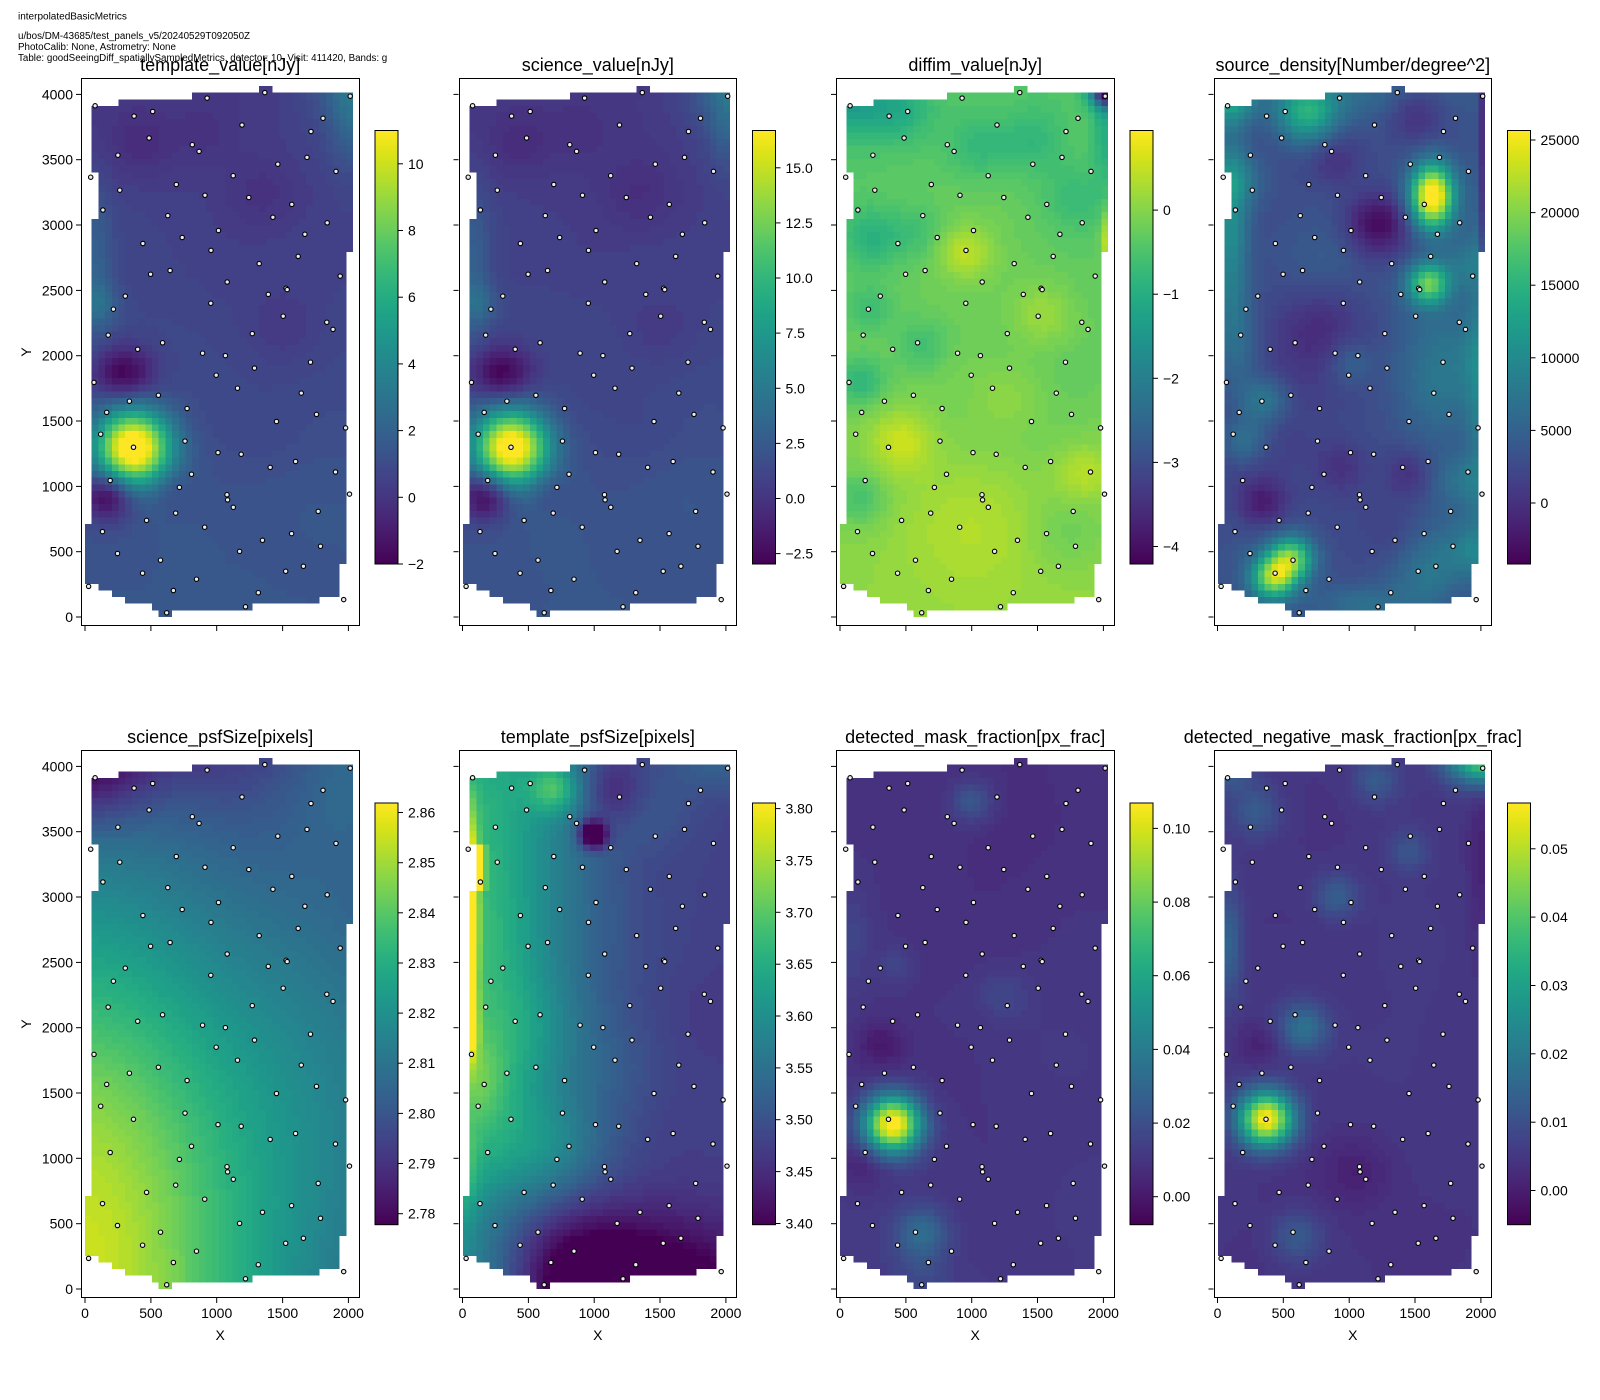 This screenshot has width=1600, height=1400. I want to click on svg-text: 0.08, so click(1176, 902).